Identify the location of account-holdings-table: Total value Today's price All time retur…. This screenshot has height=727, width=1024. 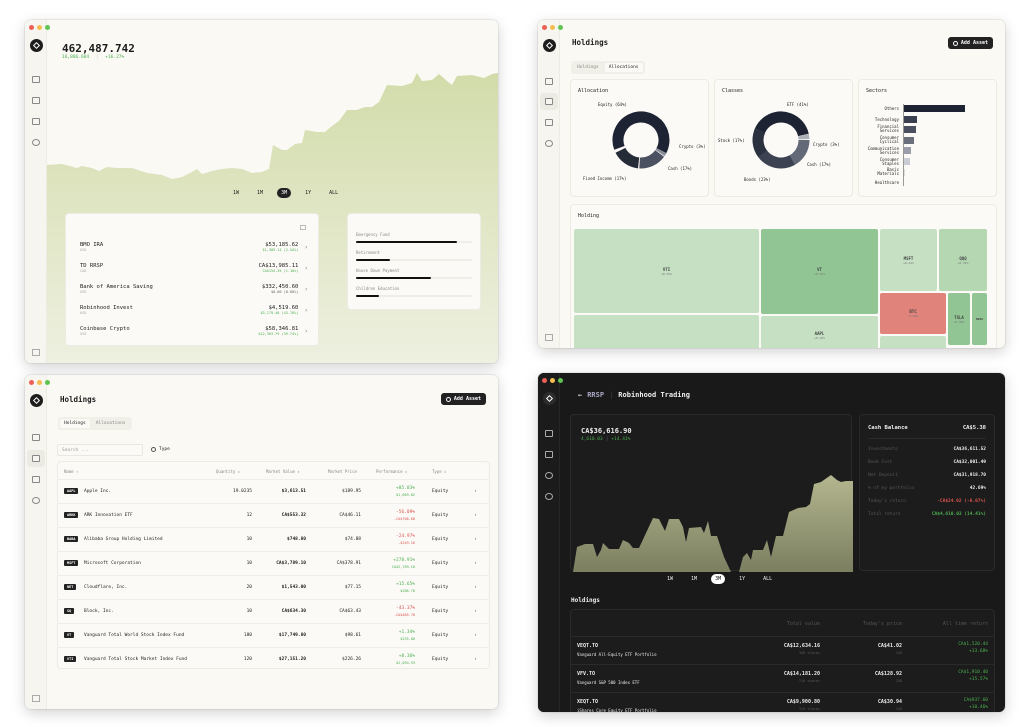
(782, 660).